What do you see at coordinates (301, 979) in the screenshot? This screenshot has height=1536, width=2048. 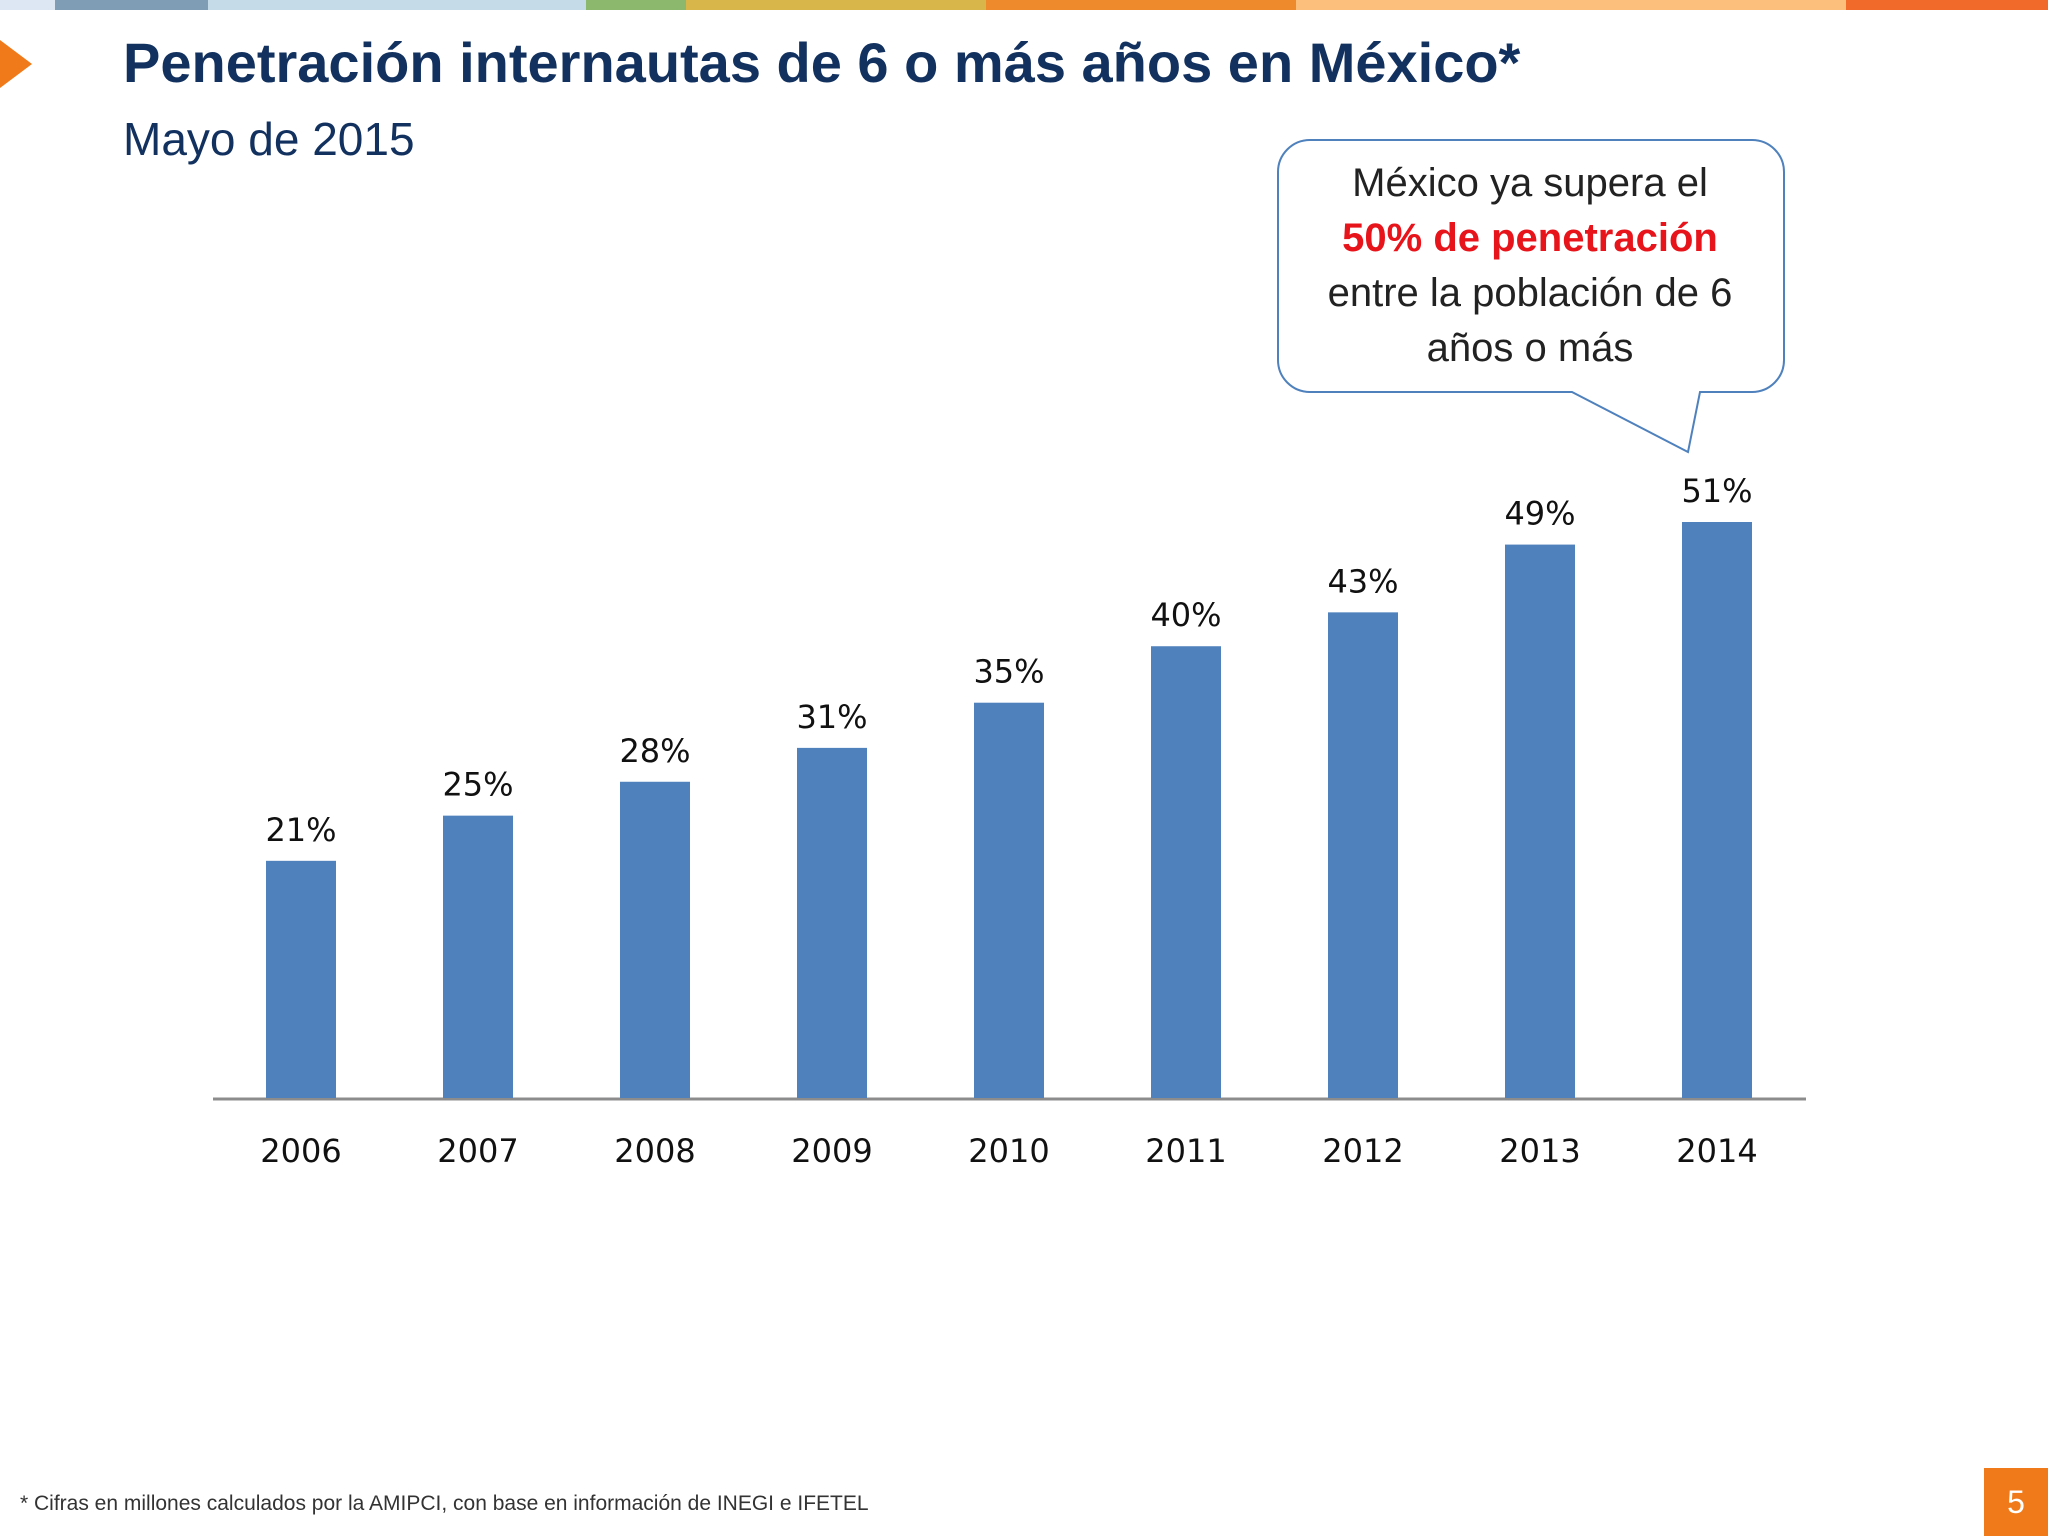 I see `bar-2006` at bounding box center [301, 979].